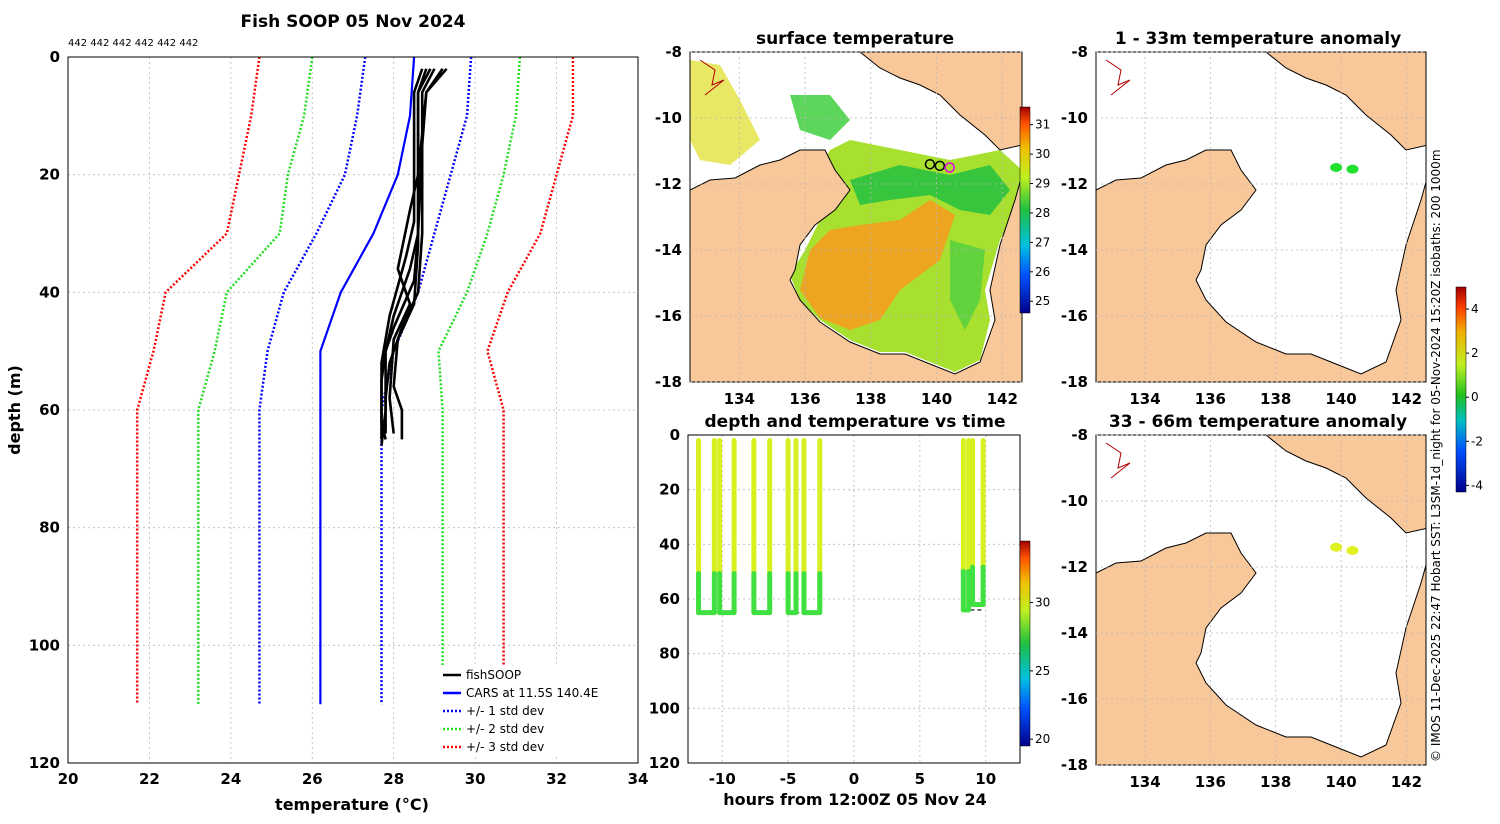 The width and height of the screenshot is (1500, 824). What do you see at coordinates (1025, 210) in the screenshot?
I see `surface-colorbar` at bounding box center [1025, 210].